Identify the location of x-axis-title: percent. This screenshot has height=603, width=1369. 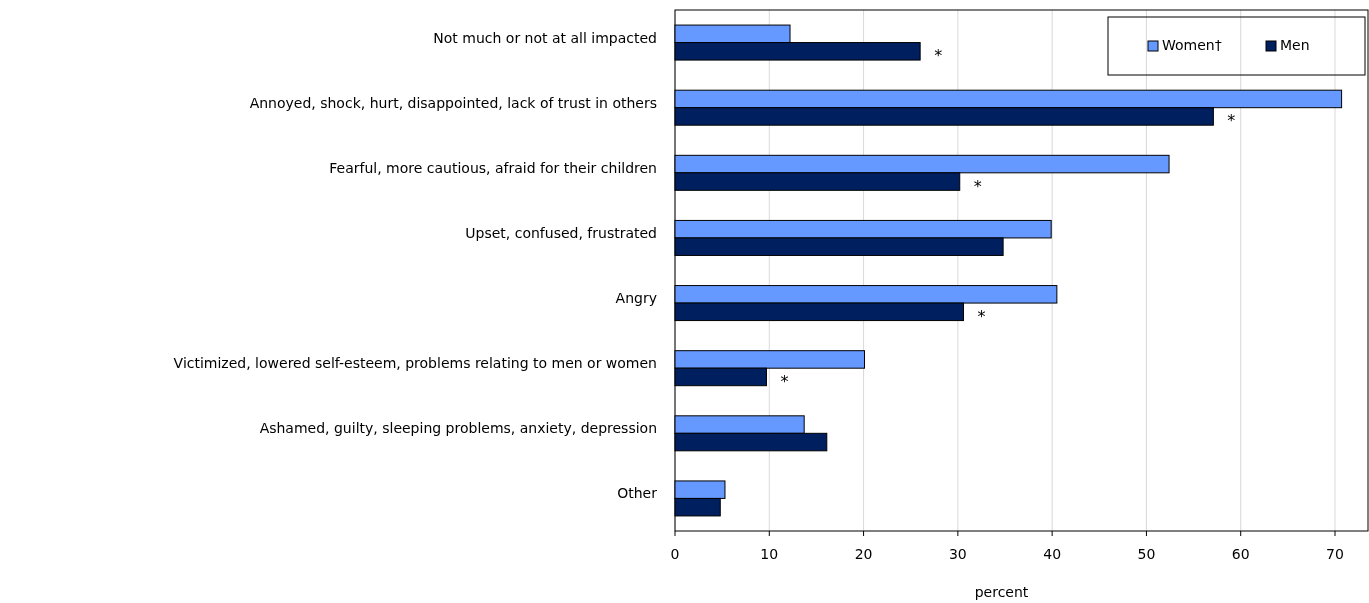
(1001, 592).